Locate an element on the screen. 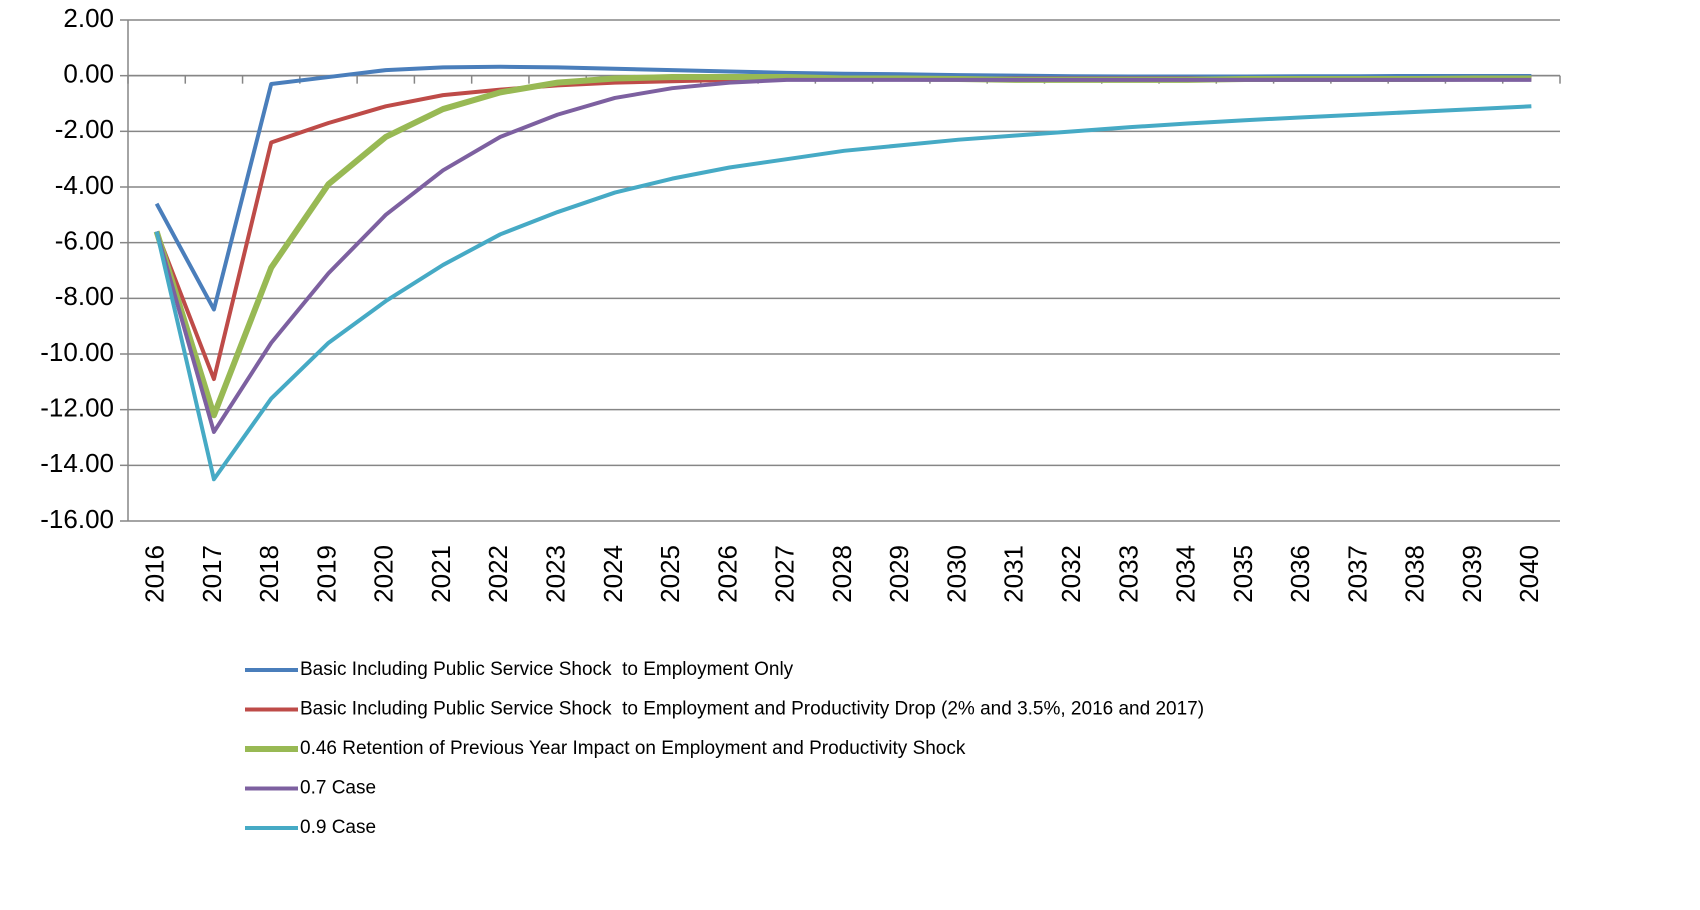  x-tick-label: 2033 is located at coordinates (1128, 574).